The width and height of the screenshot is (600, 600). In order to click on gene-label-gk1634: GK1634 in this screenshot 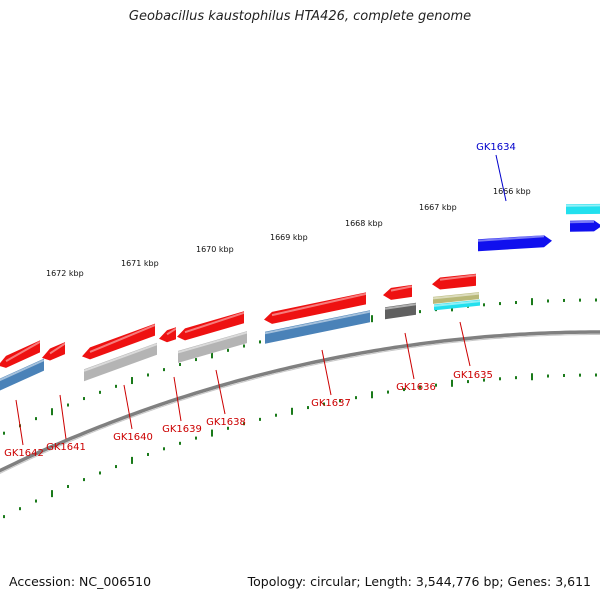, I will do `click(496, 147)`.